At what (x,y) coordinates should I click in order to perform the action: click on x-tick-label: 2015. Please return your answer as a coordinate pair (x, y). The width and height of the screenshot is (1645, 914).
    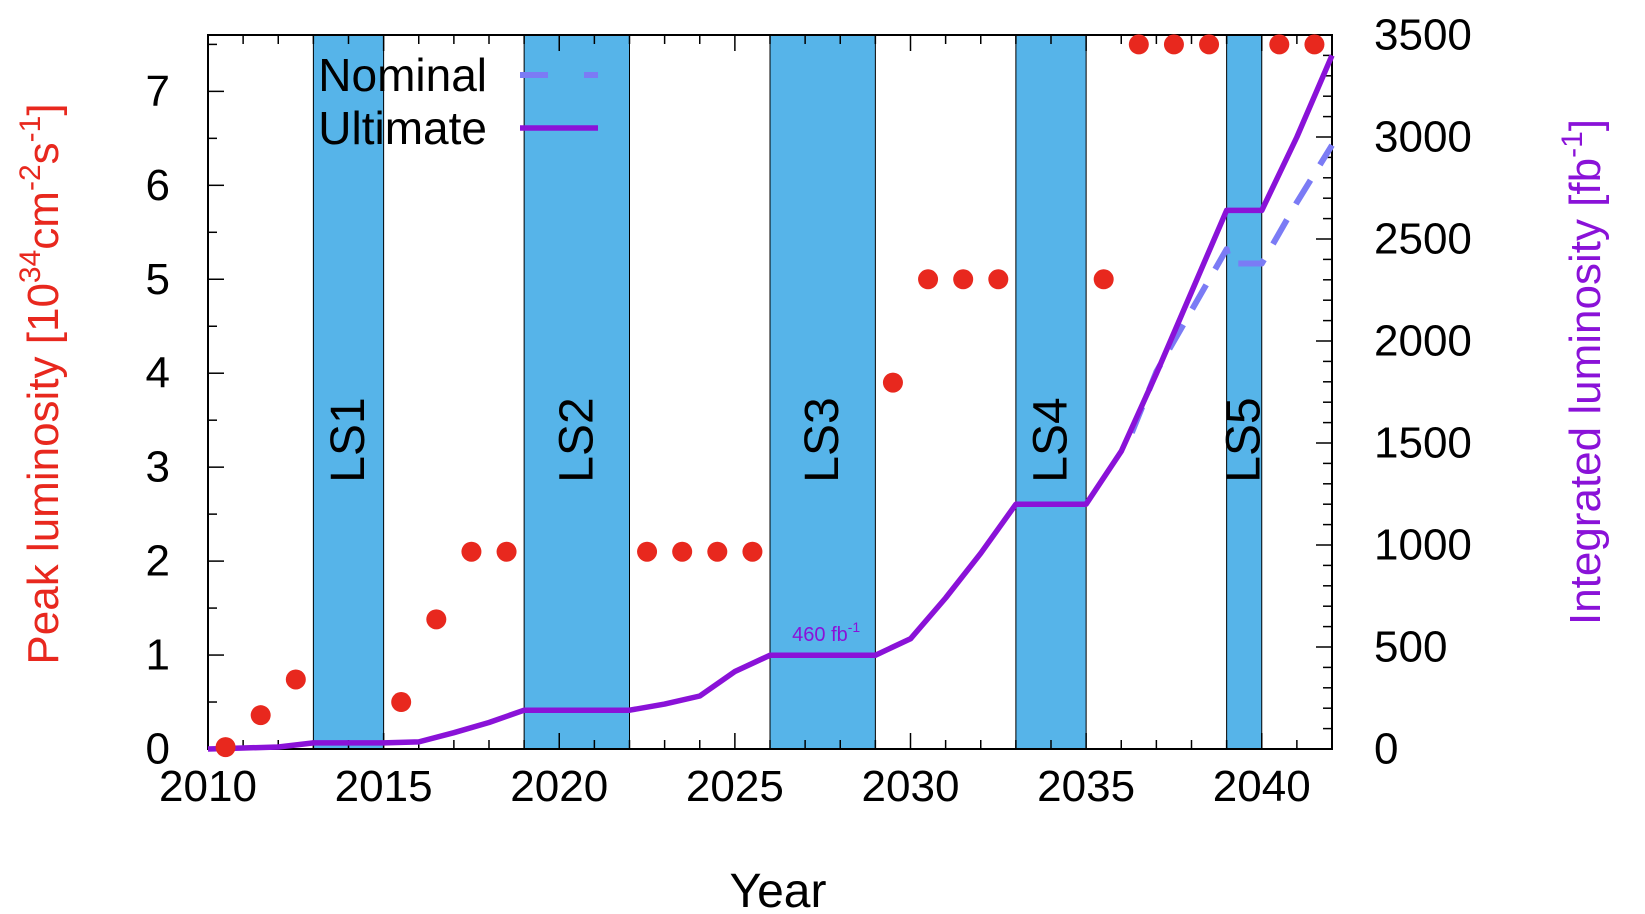
    Looking at the image, I should click on (384, 786).